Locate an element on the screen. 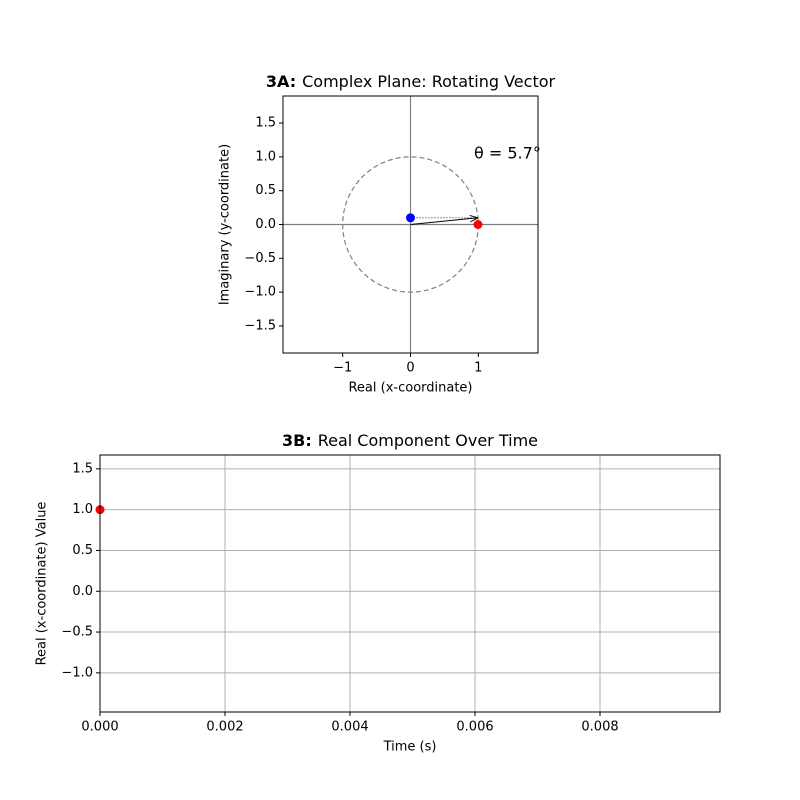 The width and height of the screenshot is (800, 800). vector-arrow is located at coordinates (444, 221).